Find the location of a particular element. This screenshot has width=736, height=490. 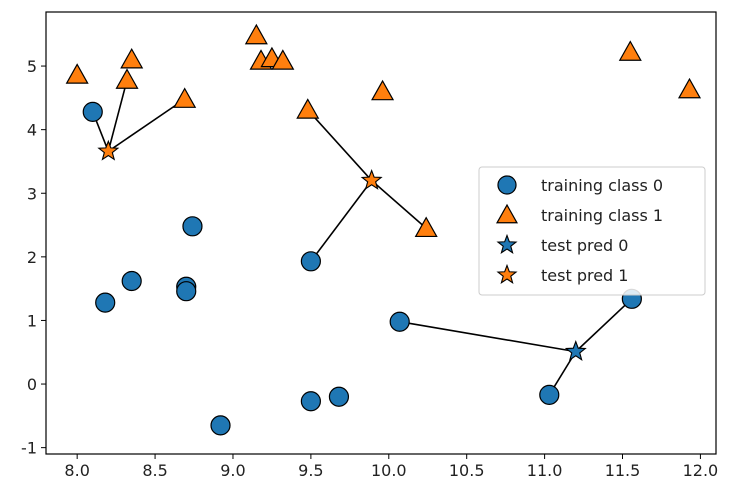

x-tick-label: 8.5 is located at coordinates (154, 470).